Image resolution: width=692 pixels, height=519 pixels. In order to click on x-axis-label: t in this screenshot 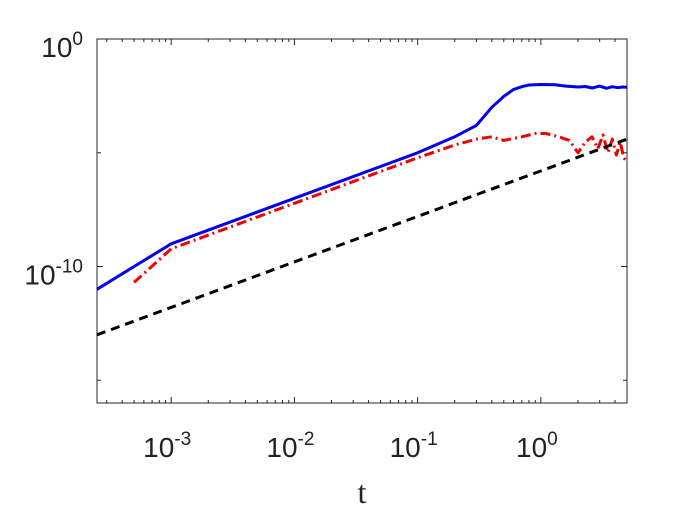, I will do `click(362, 492)`.